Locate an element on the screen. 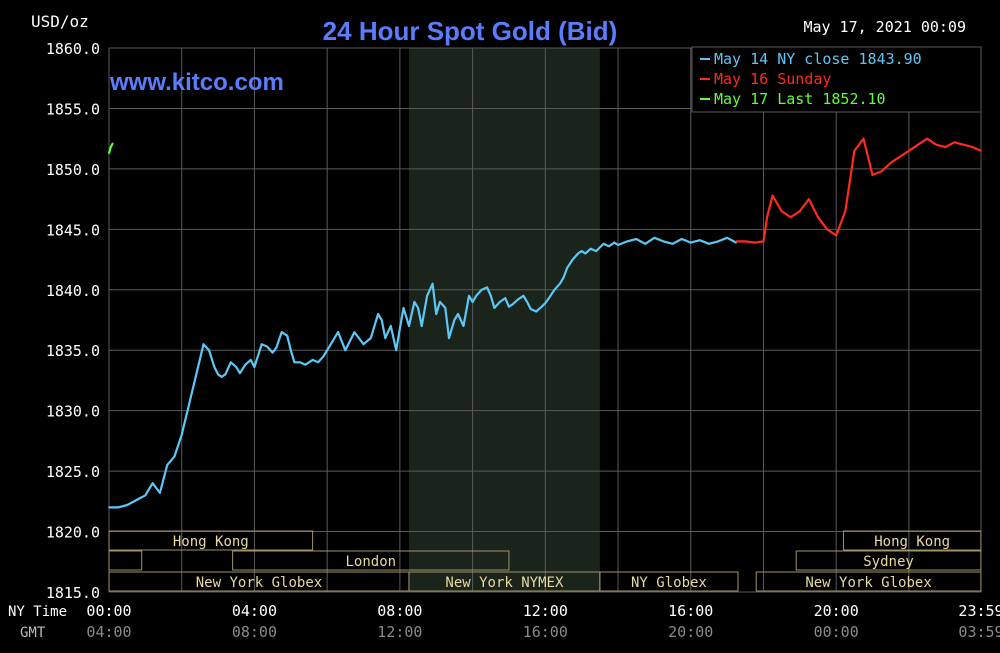 The image size is (1000, 653). session-label: Sydney is located at coordinates (888, 562).